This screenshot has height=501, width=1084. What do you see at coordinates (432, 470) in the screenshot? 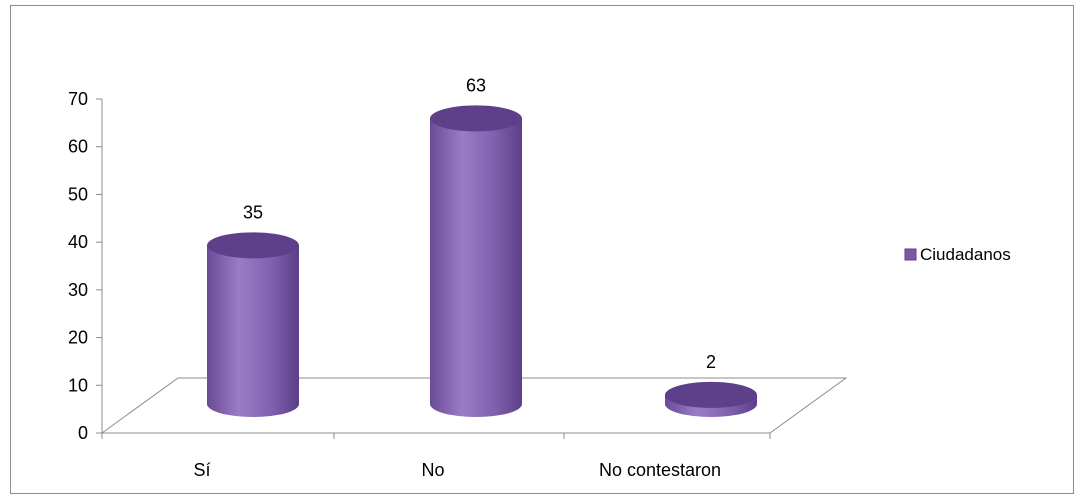
I see `x-tick-label: No` at bounding box center [432, 470].